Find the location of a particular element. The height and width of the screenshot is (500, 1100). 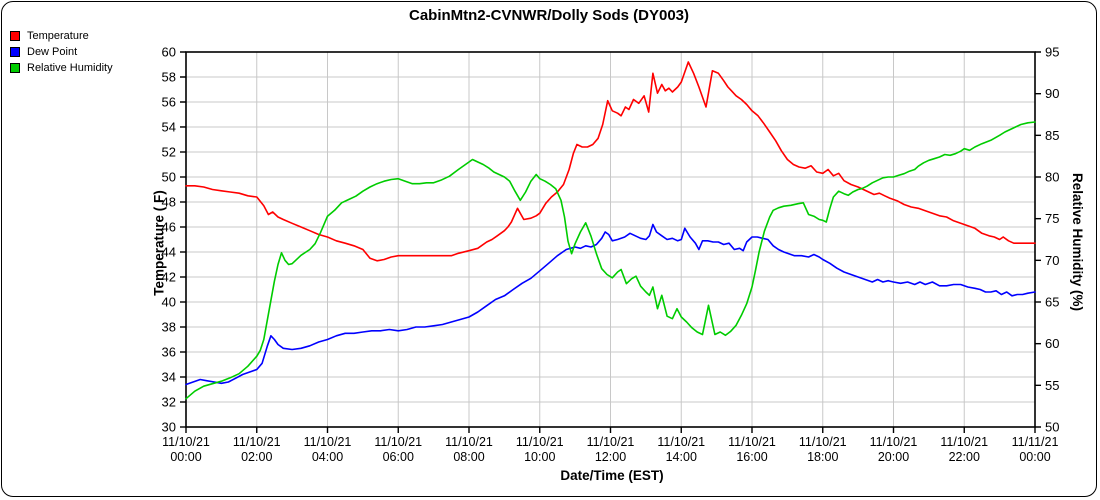

y-right-tick-label: 65 is located at coordinates (1052, 302).